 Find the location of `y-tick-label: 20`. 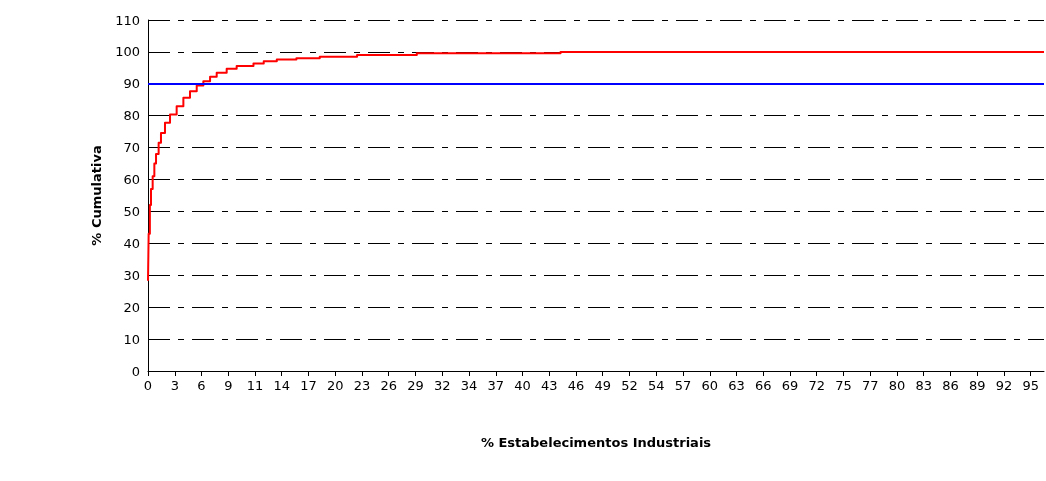

y-tick-label: 20 is located at coordinates (131, 307).